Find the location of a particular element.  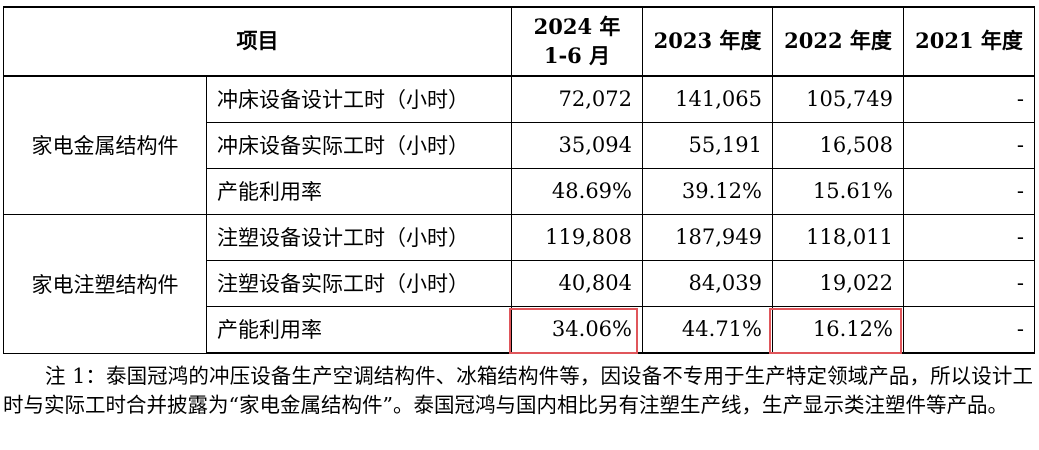

header-item: 项目 is located at coordinates (257, 41).